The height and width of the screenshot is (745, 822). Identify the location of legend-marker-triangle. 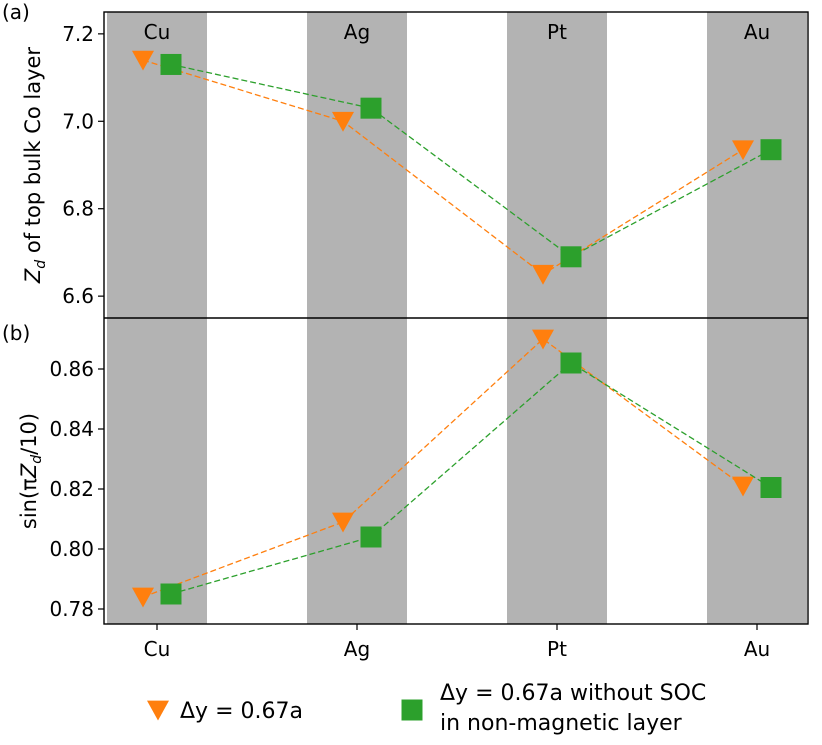
(158, 710).